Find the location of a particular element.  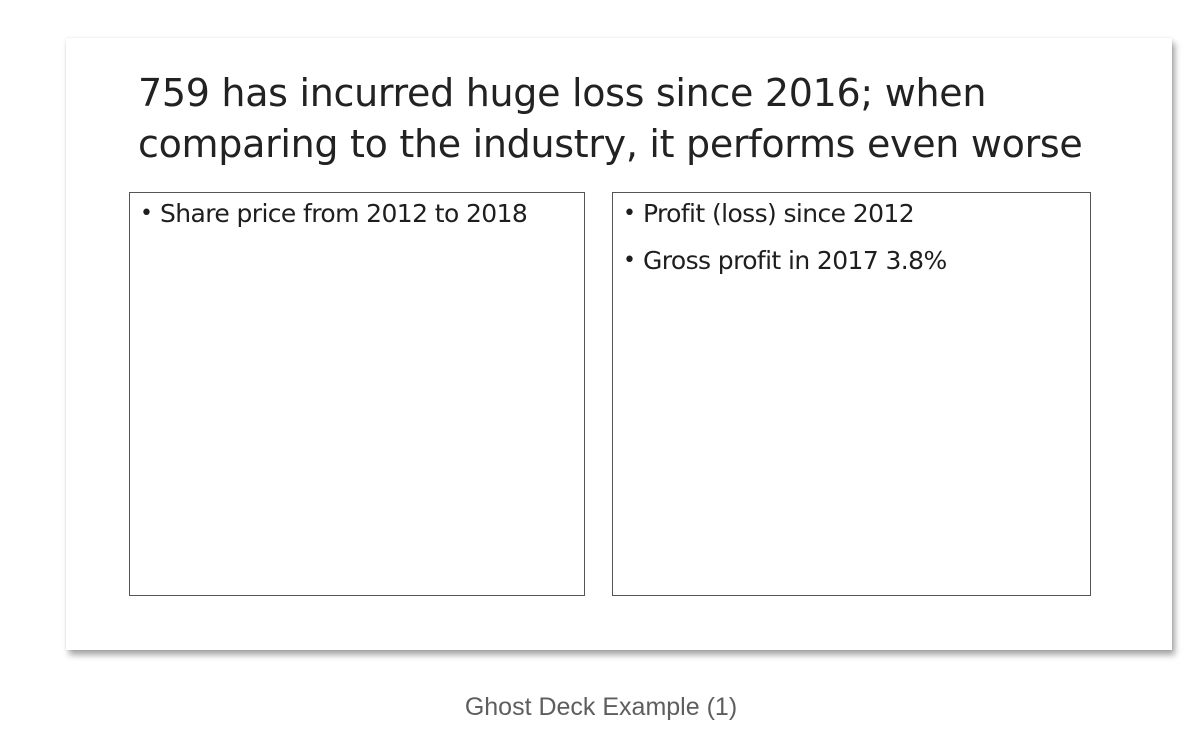

left-bullet-list: Share price from 2012 to 2018 is located at coordinates (358, 214).